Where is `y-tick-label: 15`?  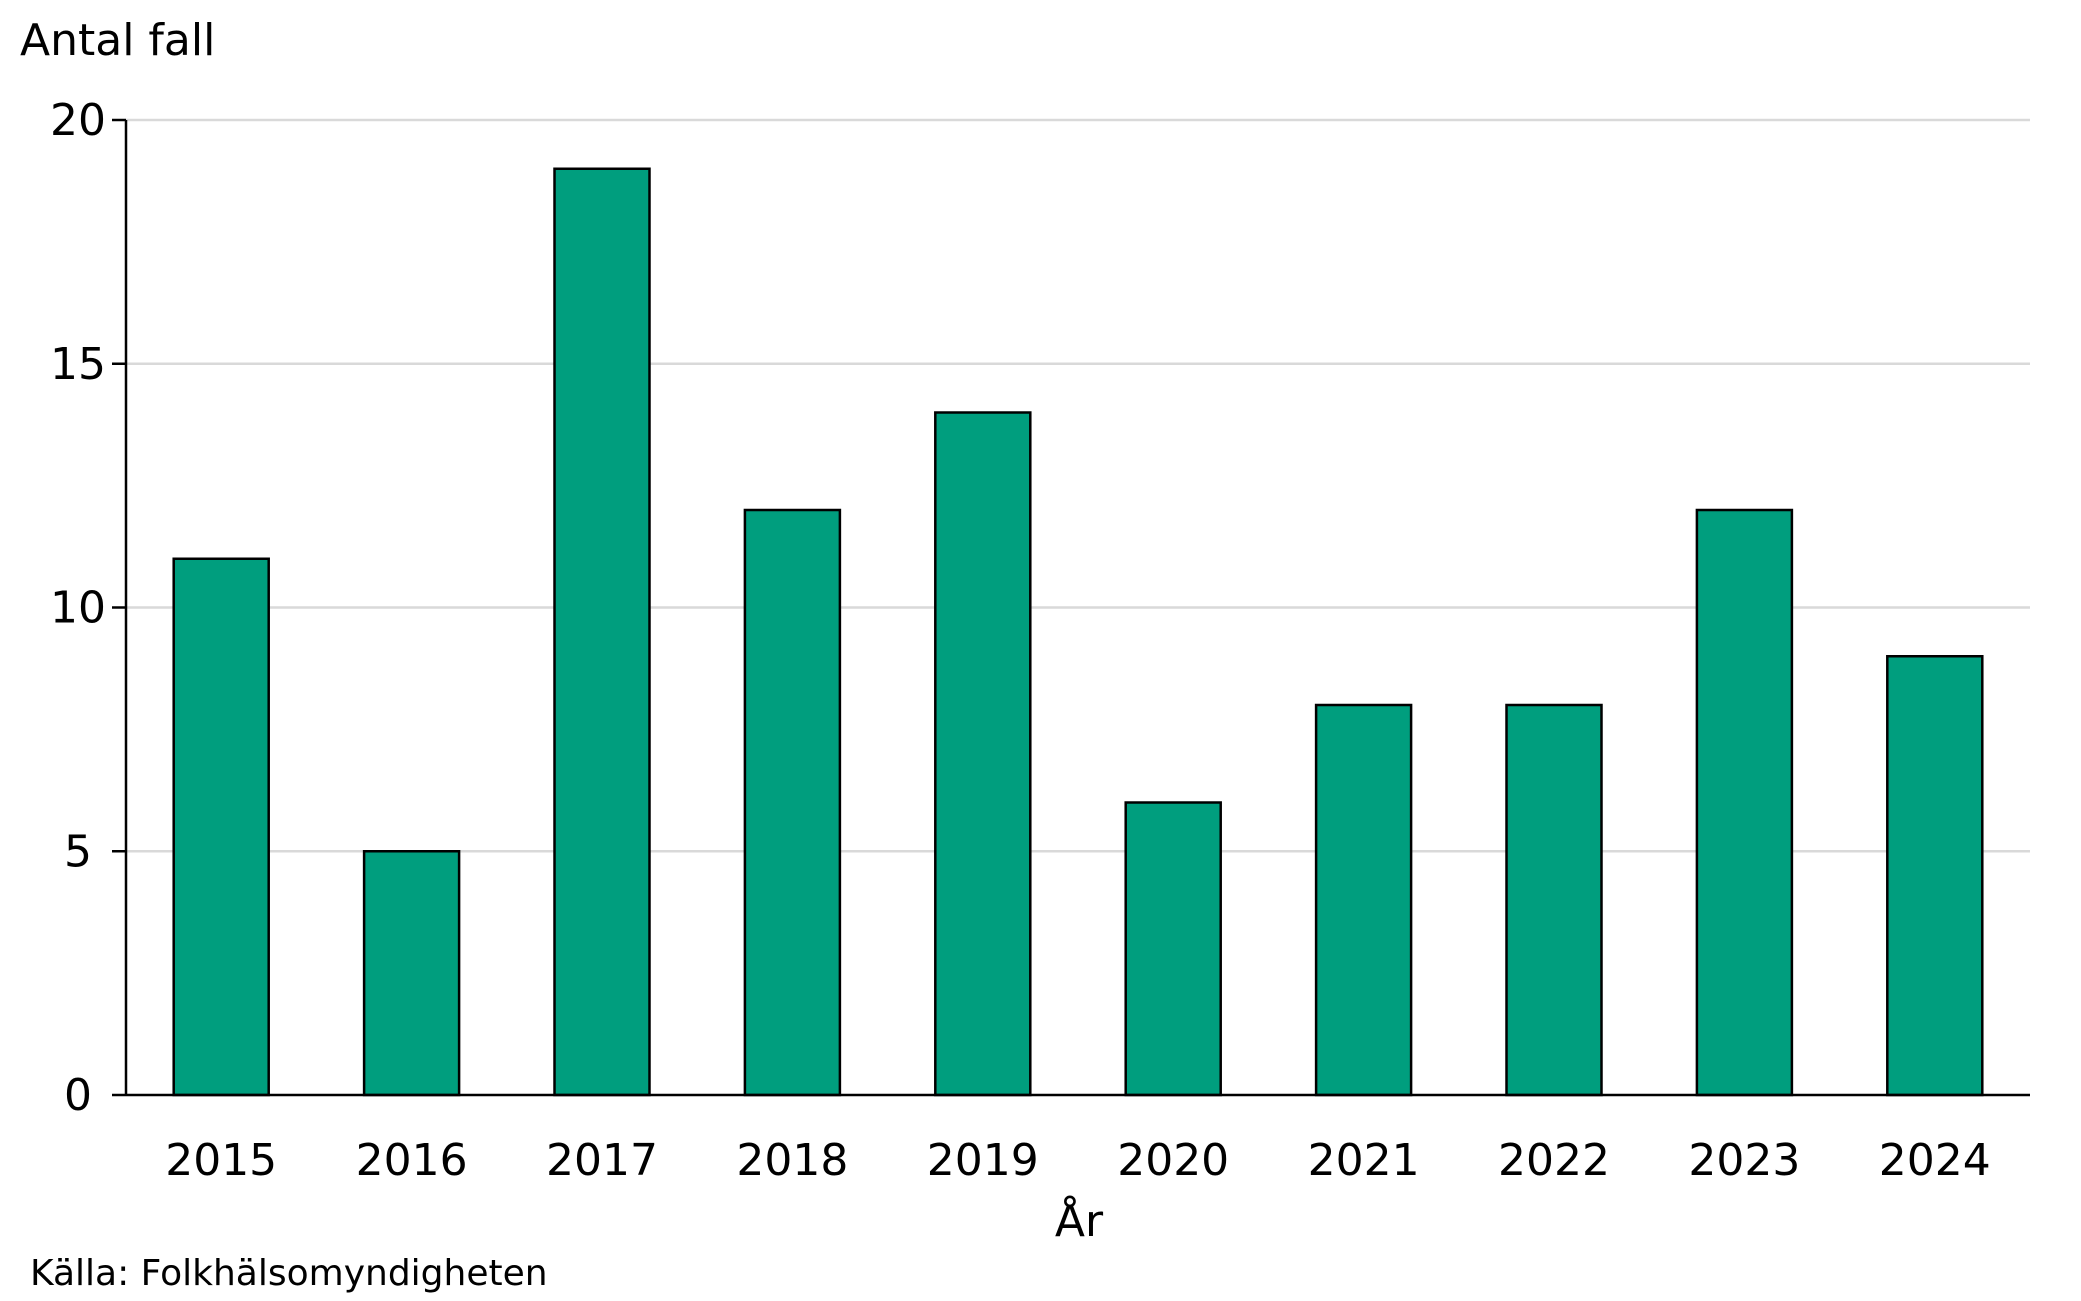
y-tick-label: 15 is located at coordinates (78, 364).